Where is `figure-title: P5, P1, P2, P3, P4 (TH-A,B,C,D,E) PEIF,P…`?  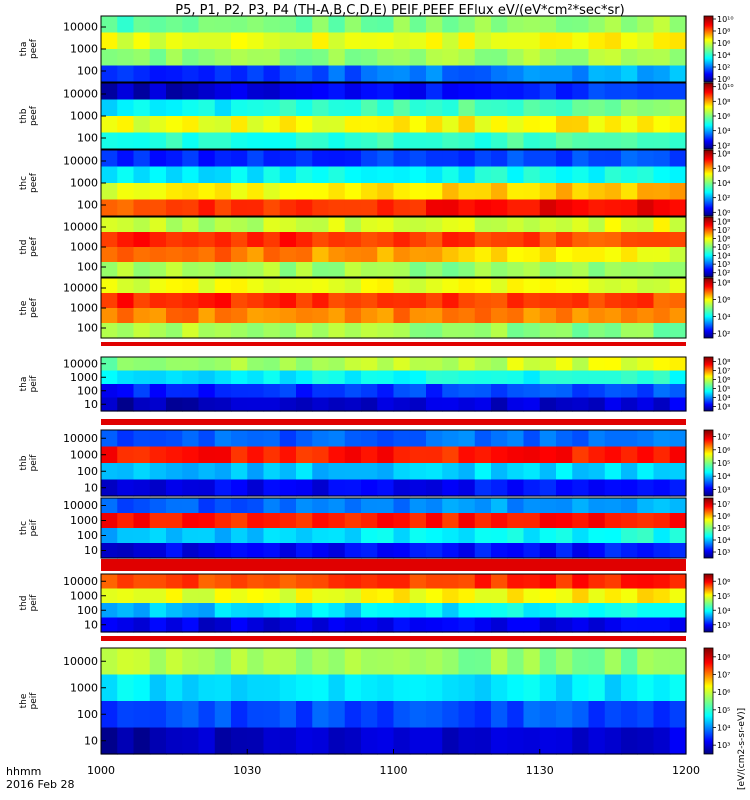
figure-title: P5, P1, P2, P3, P4 (TH-A,B,C,D,E) PEIF,P… is located at coordinates (399, 10).